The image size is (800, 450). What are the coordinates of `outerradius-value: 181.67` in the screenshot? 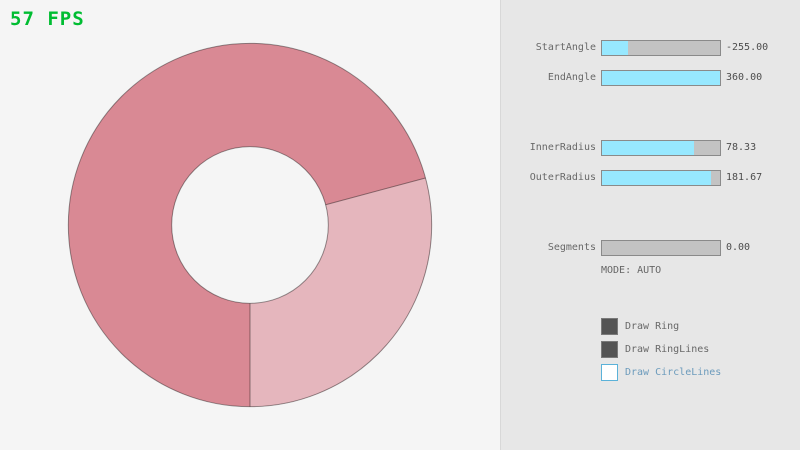 It's located at (744, 177).